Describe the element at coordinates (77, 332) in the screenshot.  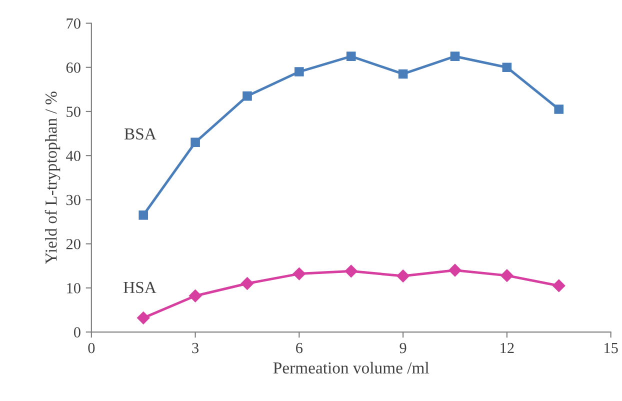
I see `y-tick-label: 0` at that location.